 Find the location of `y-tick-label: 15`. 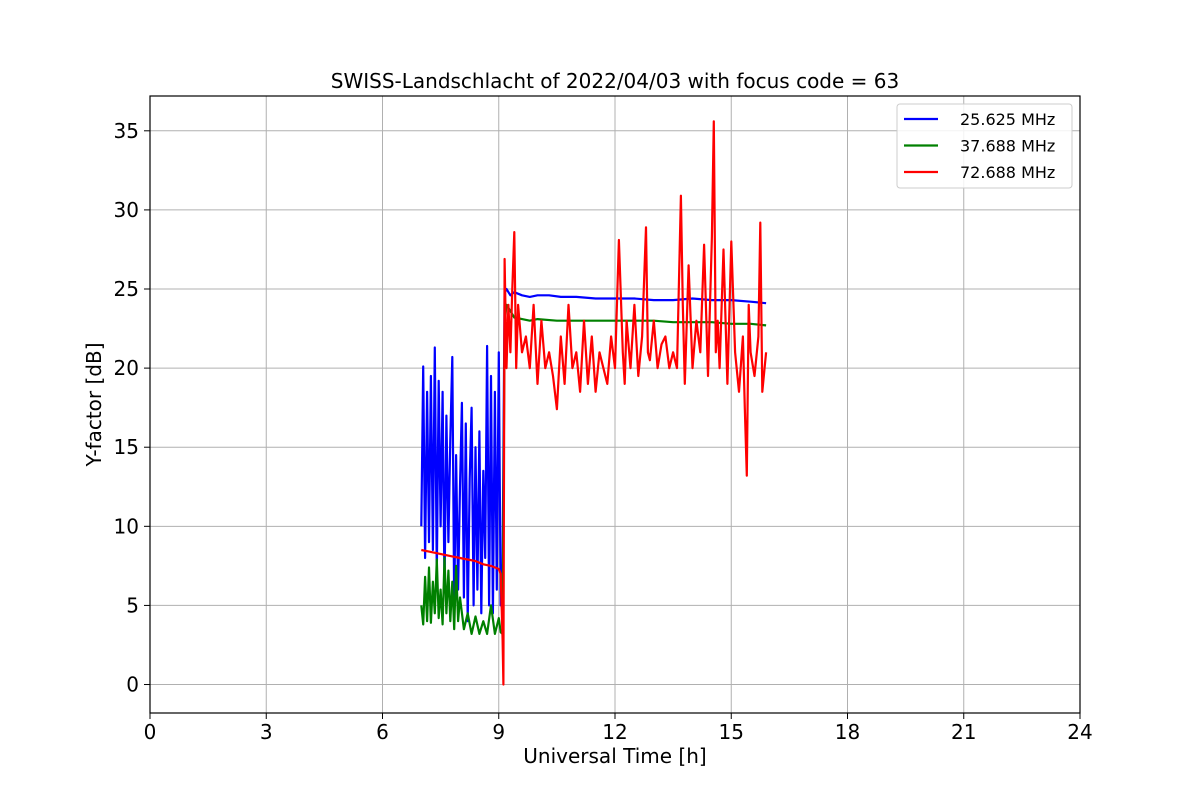

y-tick-label: 15 is located at coordinates (126, 447).